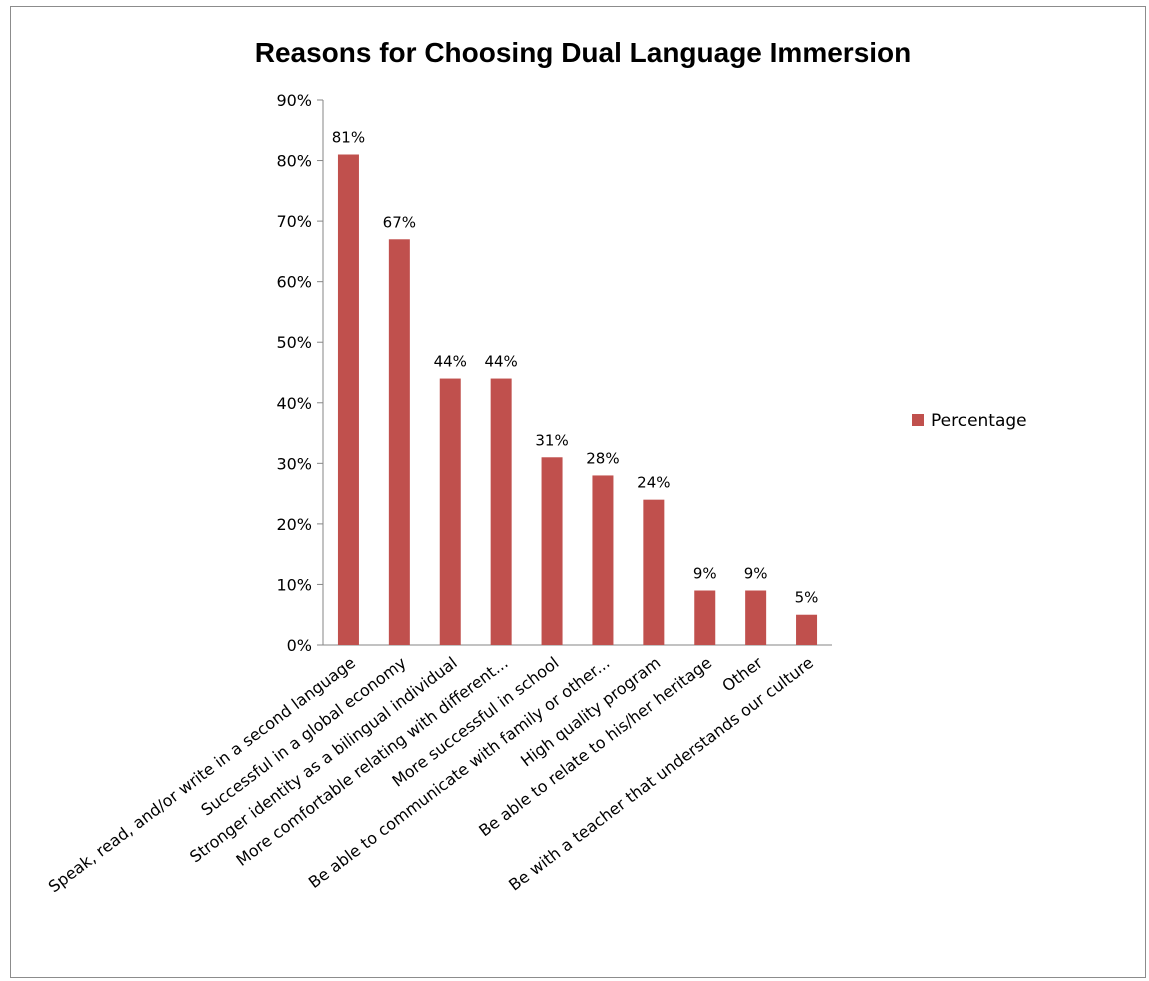 This screenshot has height=981, width=1149. I want to click on legend-label-percentage: Percentage, so click(979, 421).